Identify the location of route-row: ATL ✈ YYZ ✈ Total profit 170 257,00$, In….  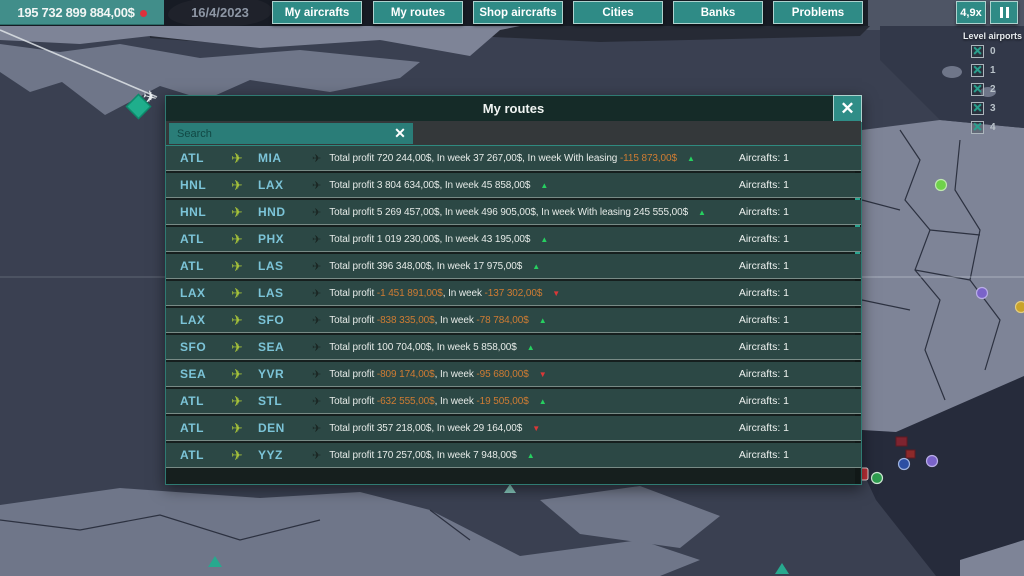
(513, 455).